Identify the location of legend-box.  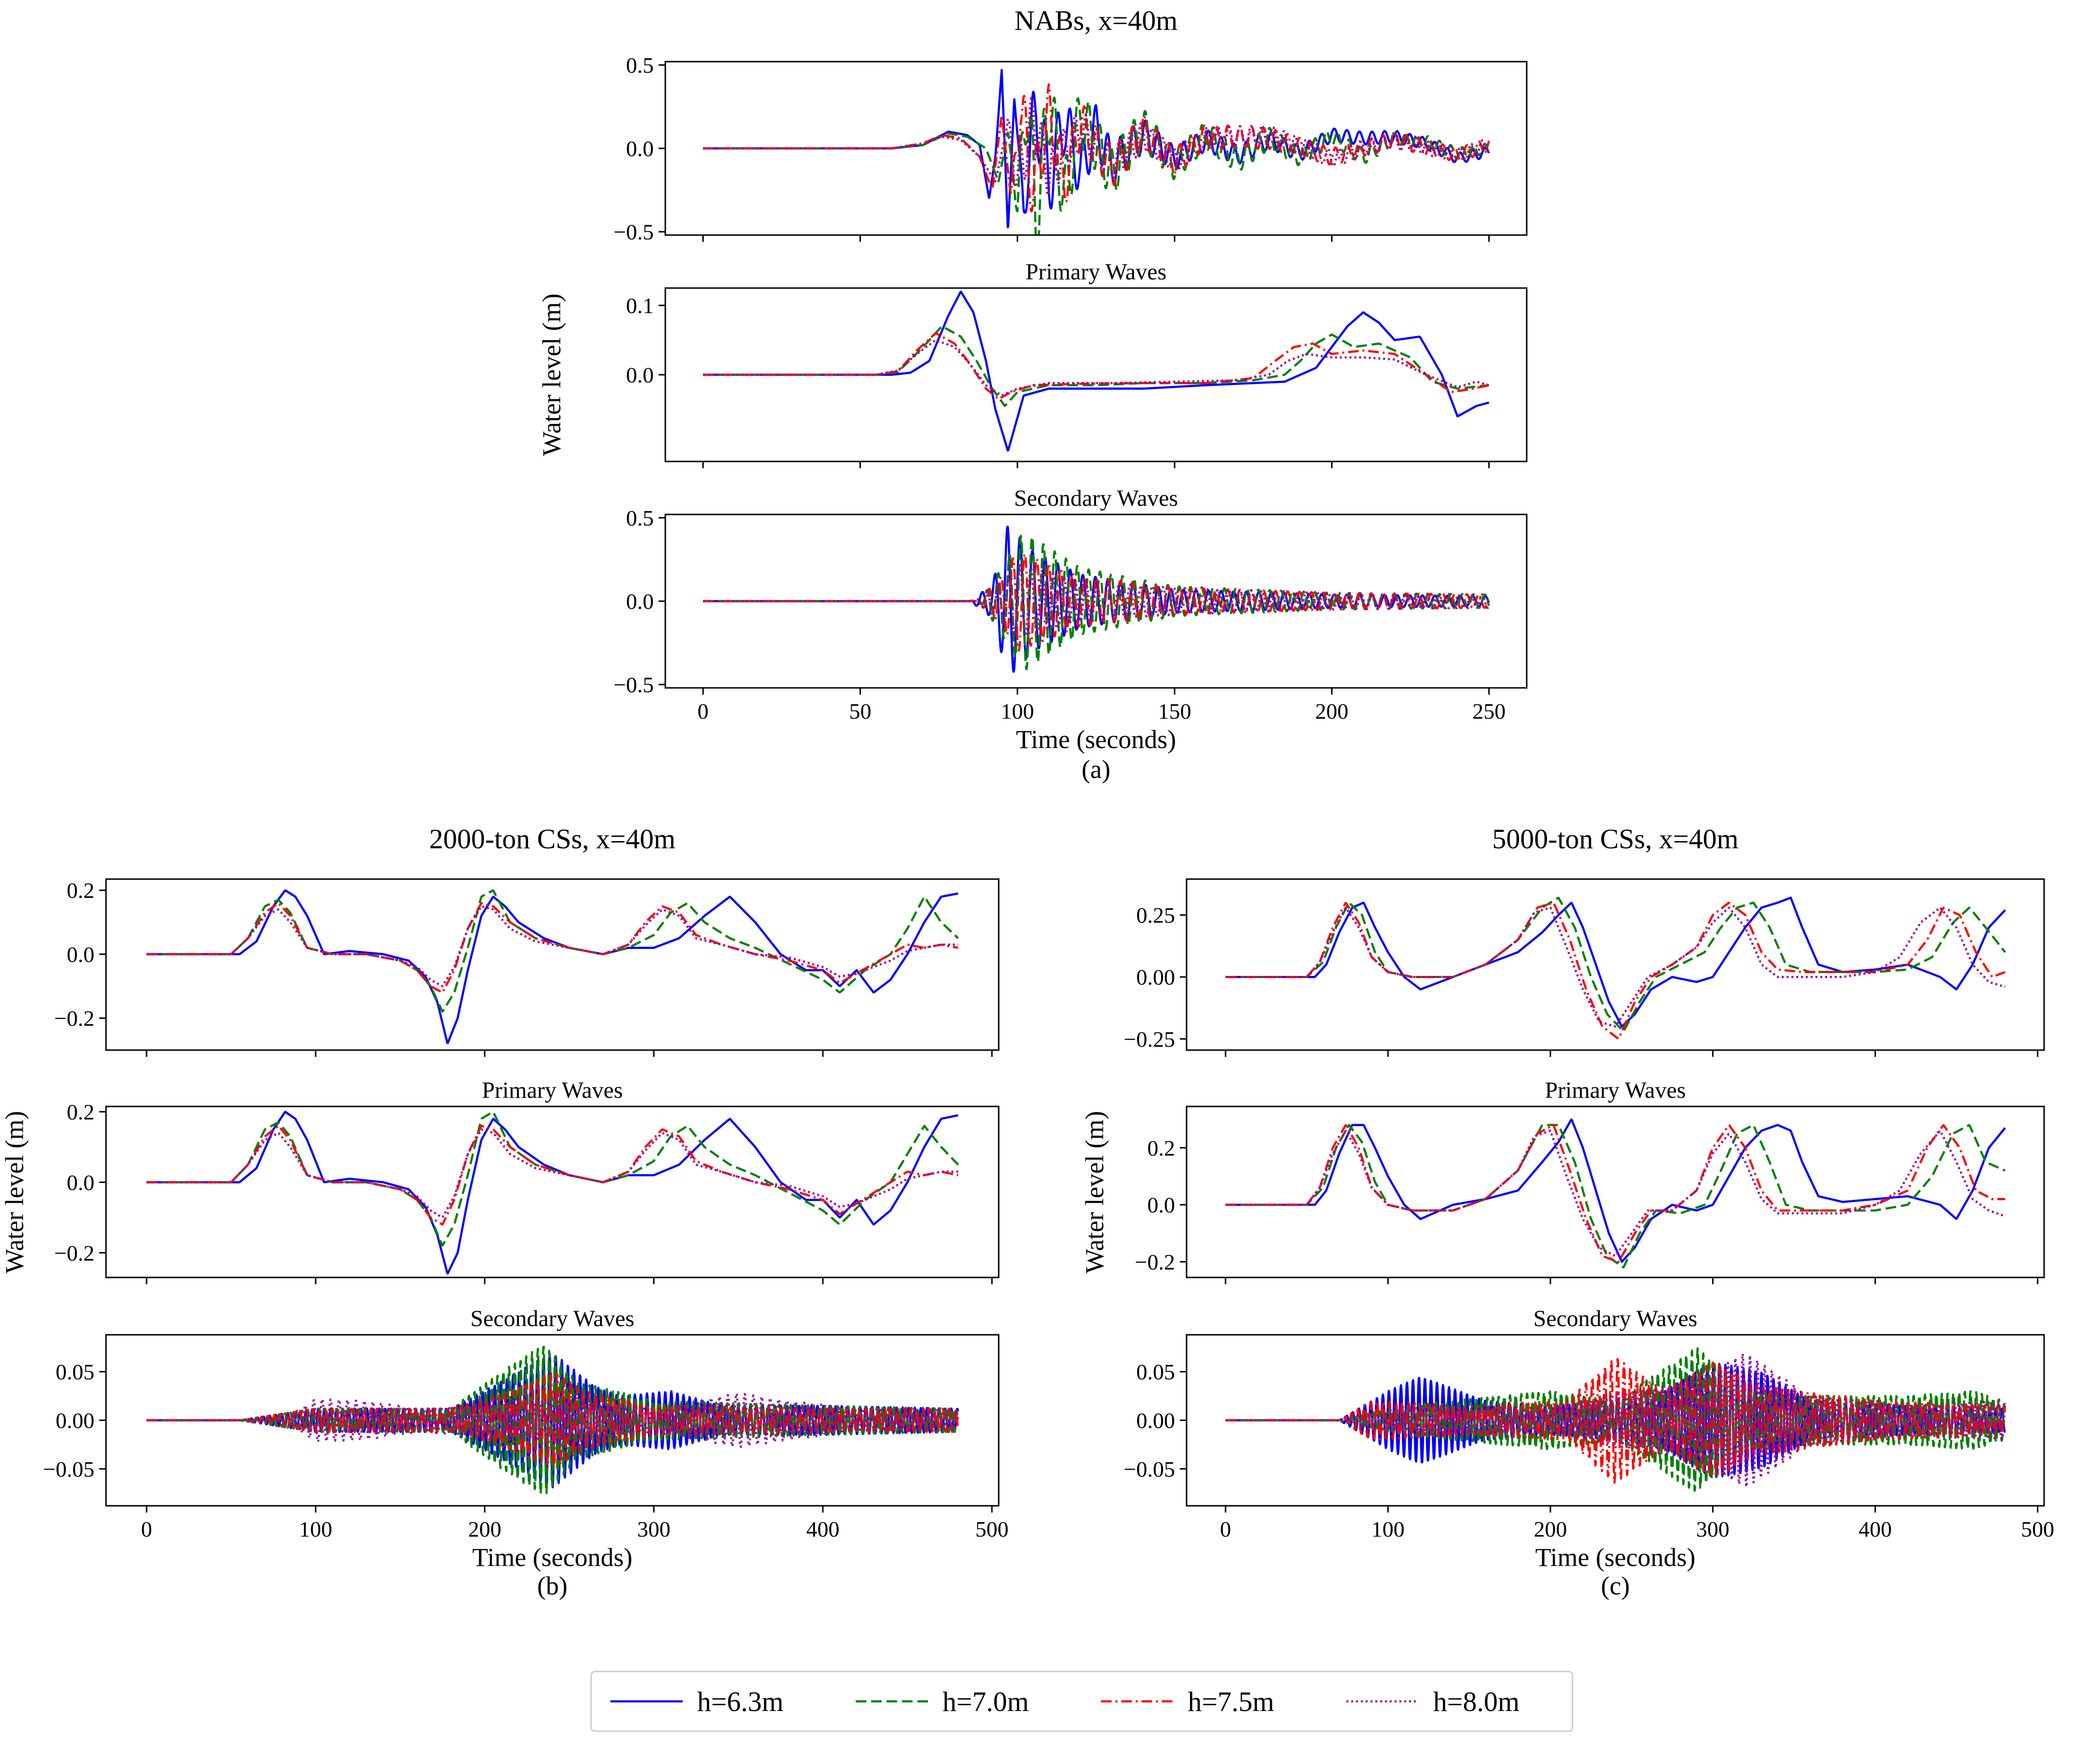
(1081, 1702).